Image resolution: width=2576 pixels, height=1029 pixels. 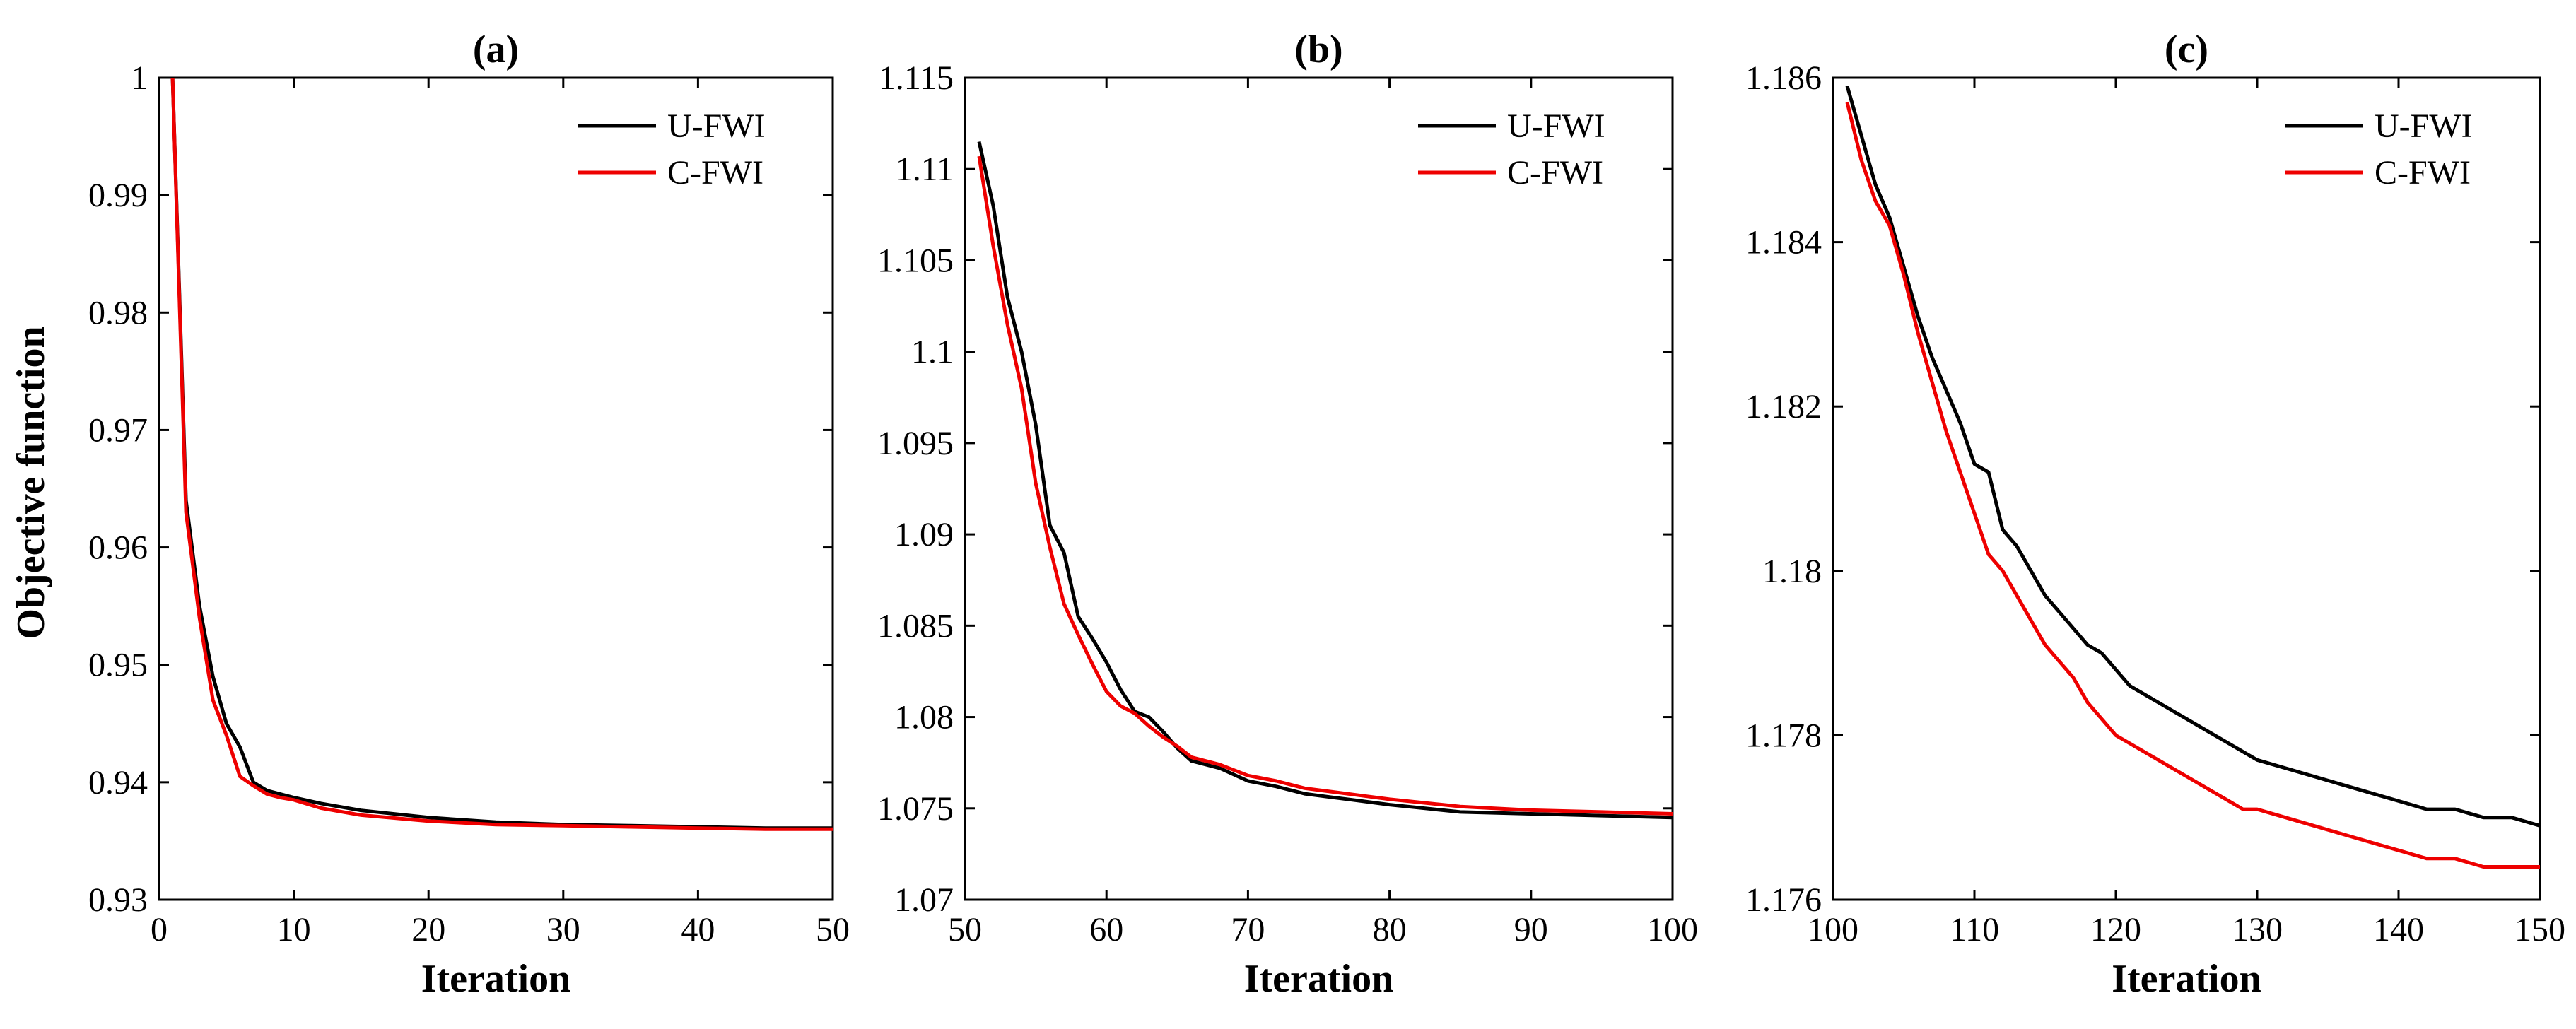 I want to click on x-tick-label: 140, so click(x=2399, y=929).